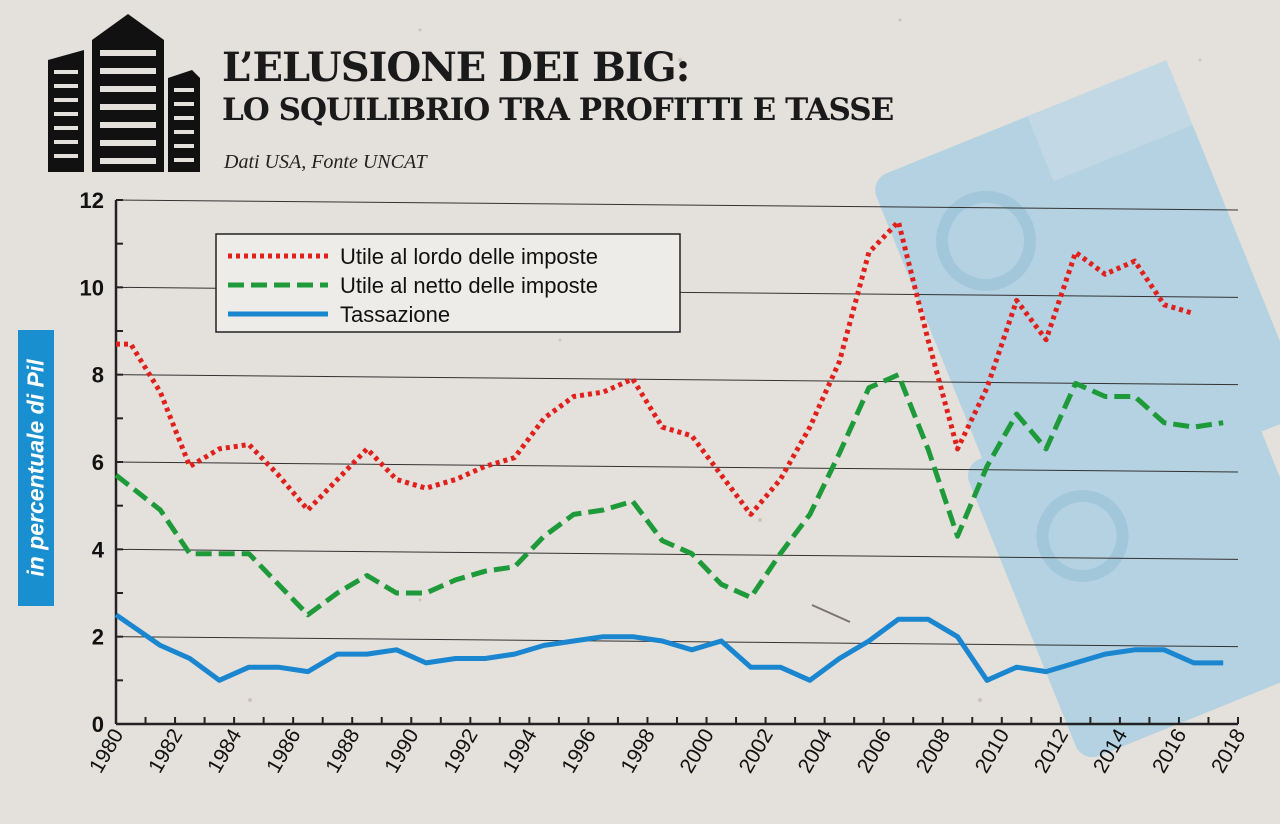 The image size is (1280, 824). Describe the element at coordinates (92, 287) in the screenshot. I see `y-tick-label: 10` at that location.